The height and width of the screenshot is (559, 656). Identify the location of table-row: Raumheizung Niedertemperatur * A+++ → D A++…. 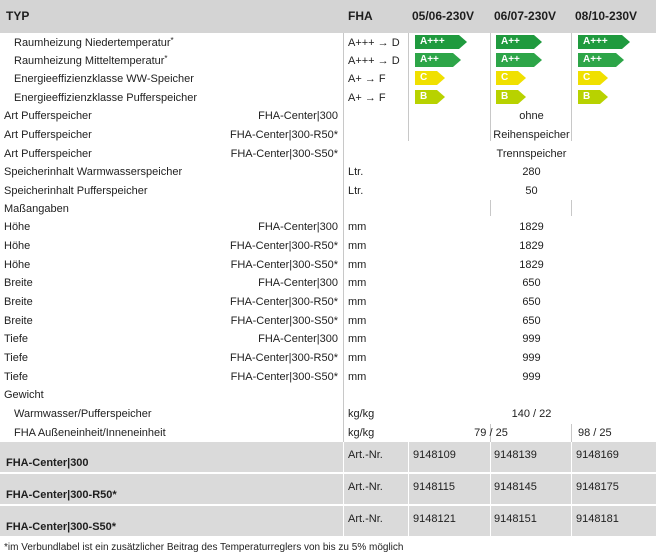
(328, 42).